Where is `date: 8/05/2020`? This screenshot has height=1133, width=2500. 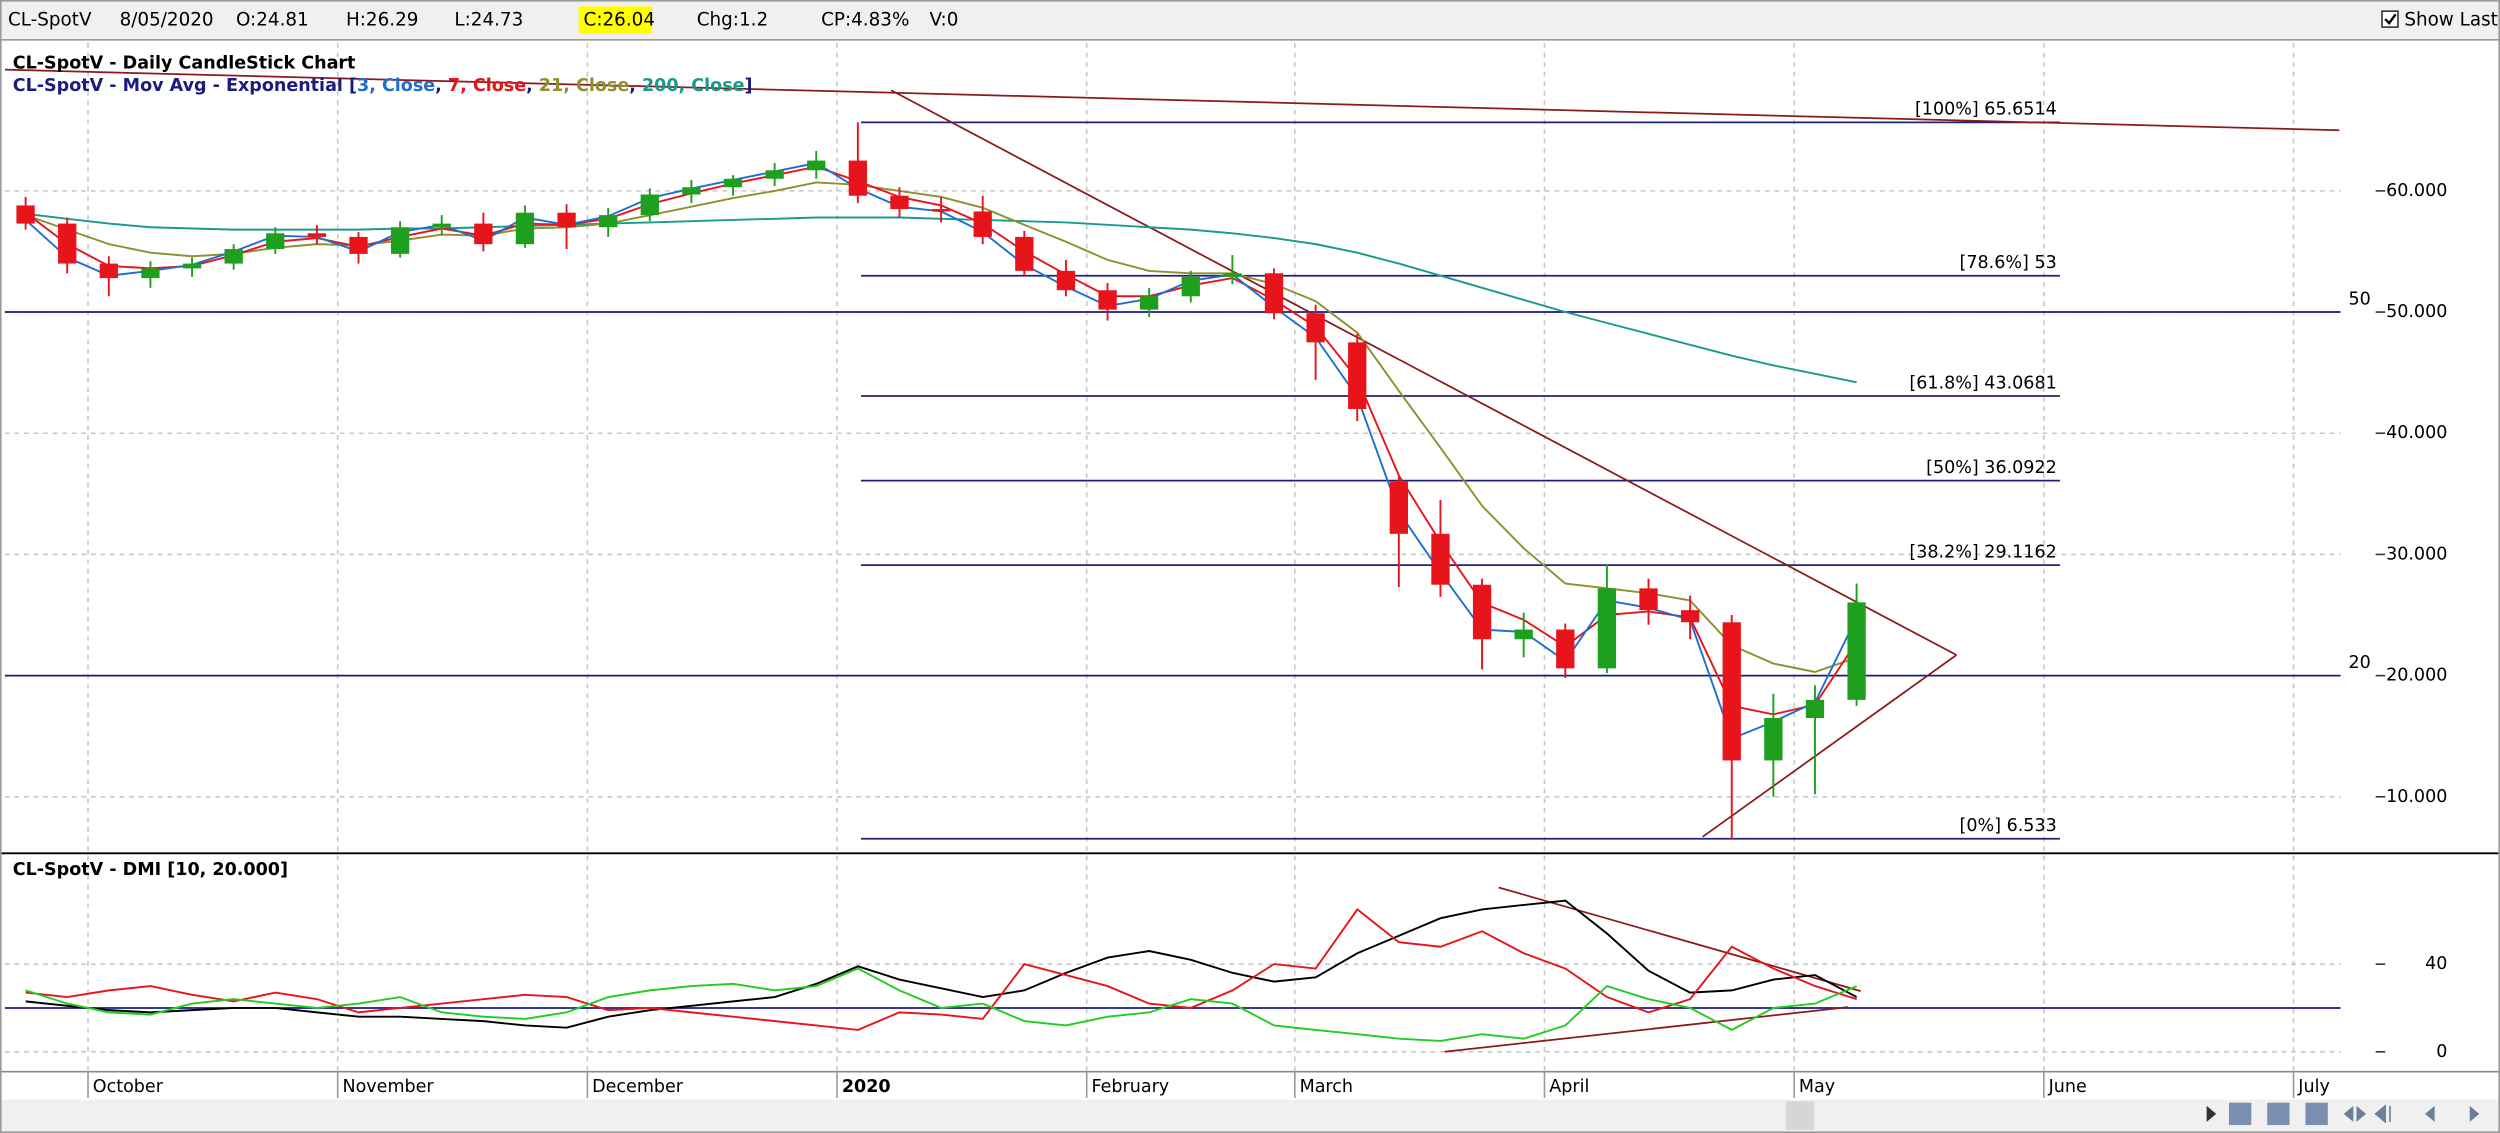
date: 8/05/2020 is located at coordinates (167, 20).